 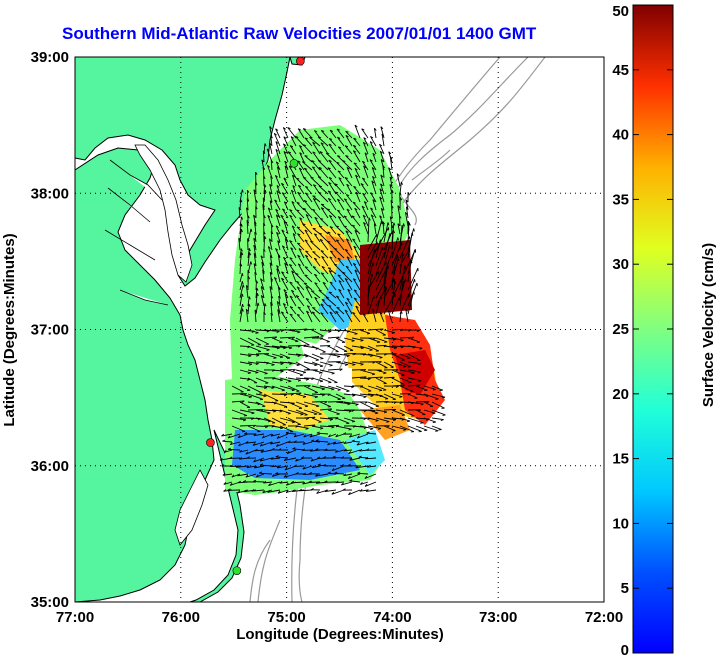 What do you see at coordinates (50, 330) in the screenshot?
I see `y-tick-label: 37:00` at bounding box center [50, 330].